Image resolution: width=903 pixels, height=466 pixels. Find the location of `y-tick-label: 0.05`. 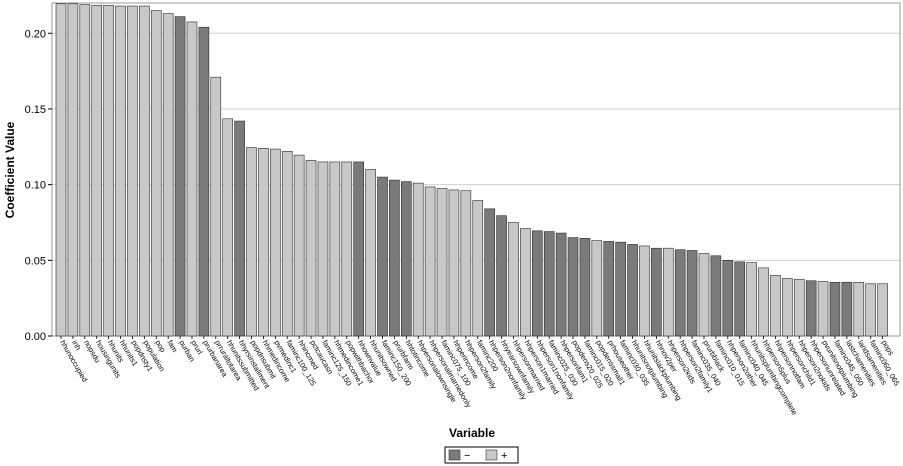

y-tick-label: 0.05 is located at coordinates (35, 261).